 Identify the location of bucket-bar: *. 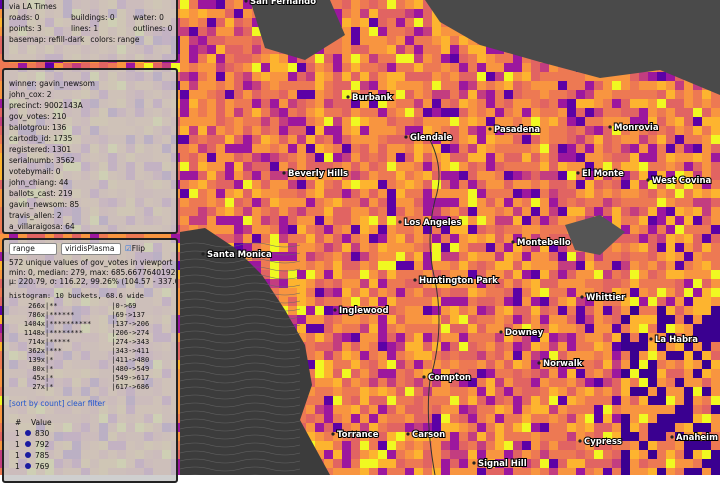
(51, 378).